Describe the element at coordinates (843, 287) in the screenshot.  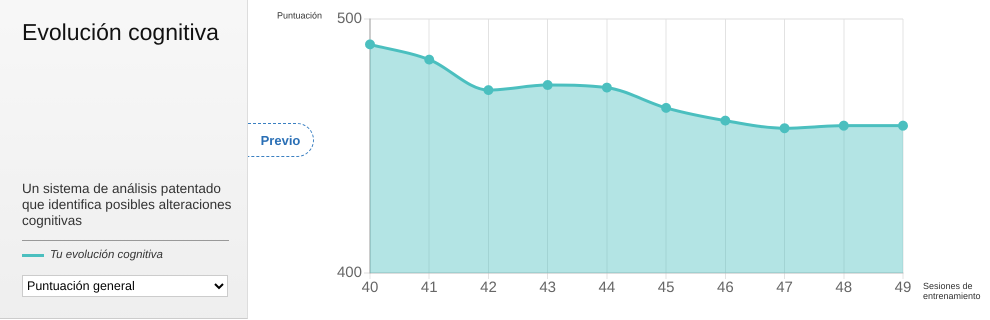
I see `x-tick-label: 48` at that location.